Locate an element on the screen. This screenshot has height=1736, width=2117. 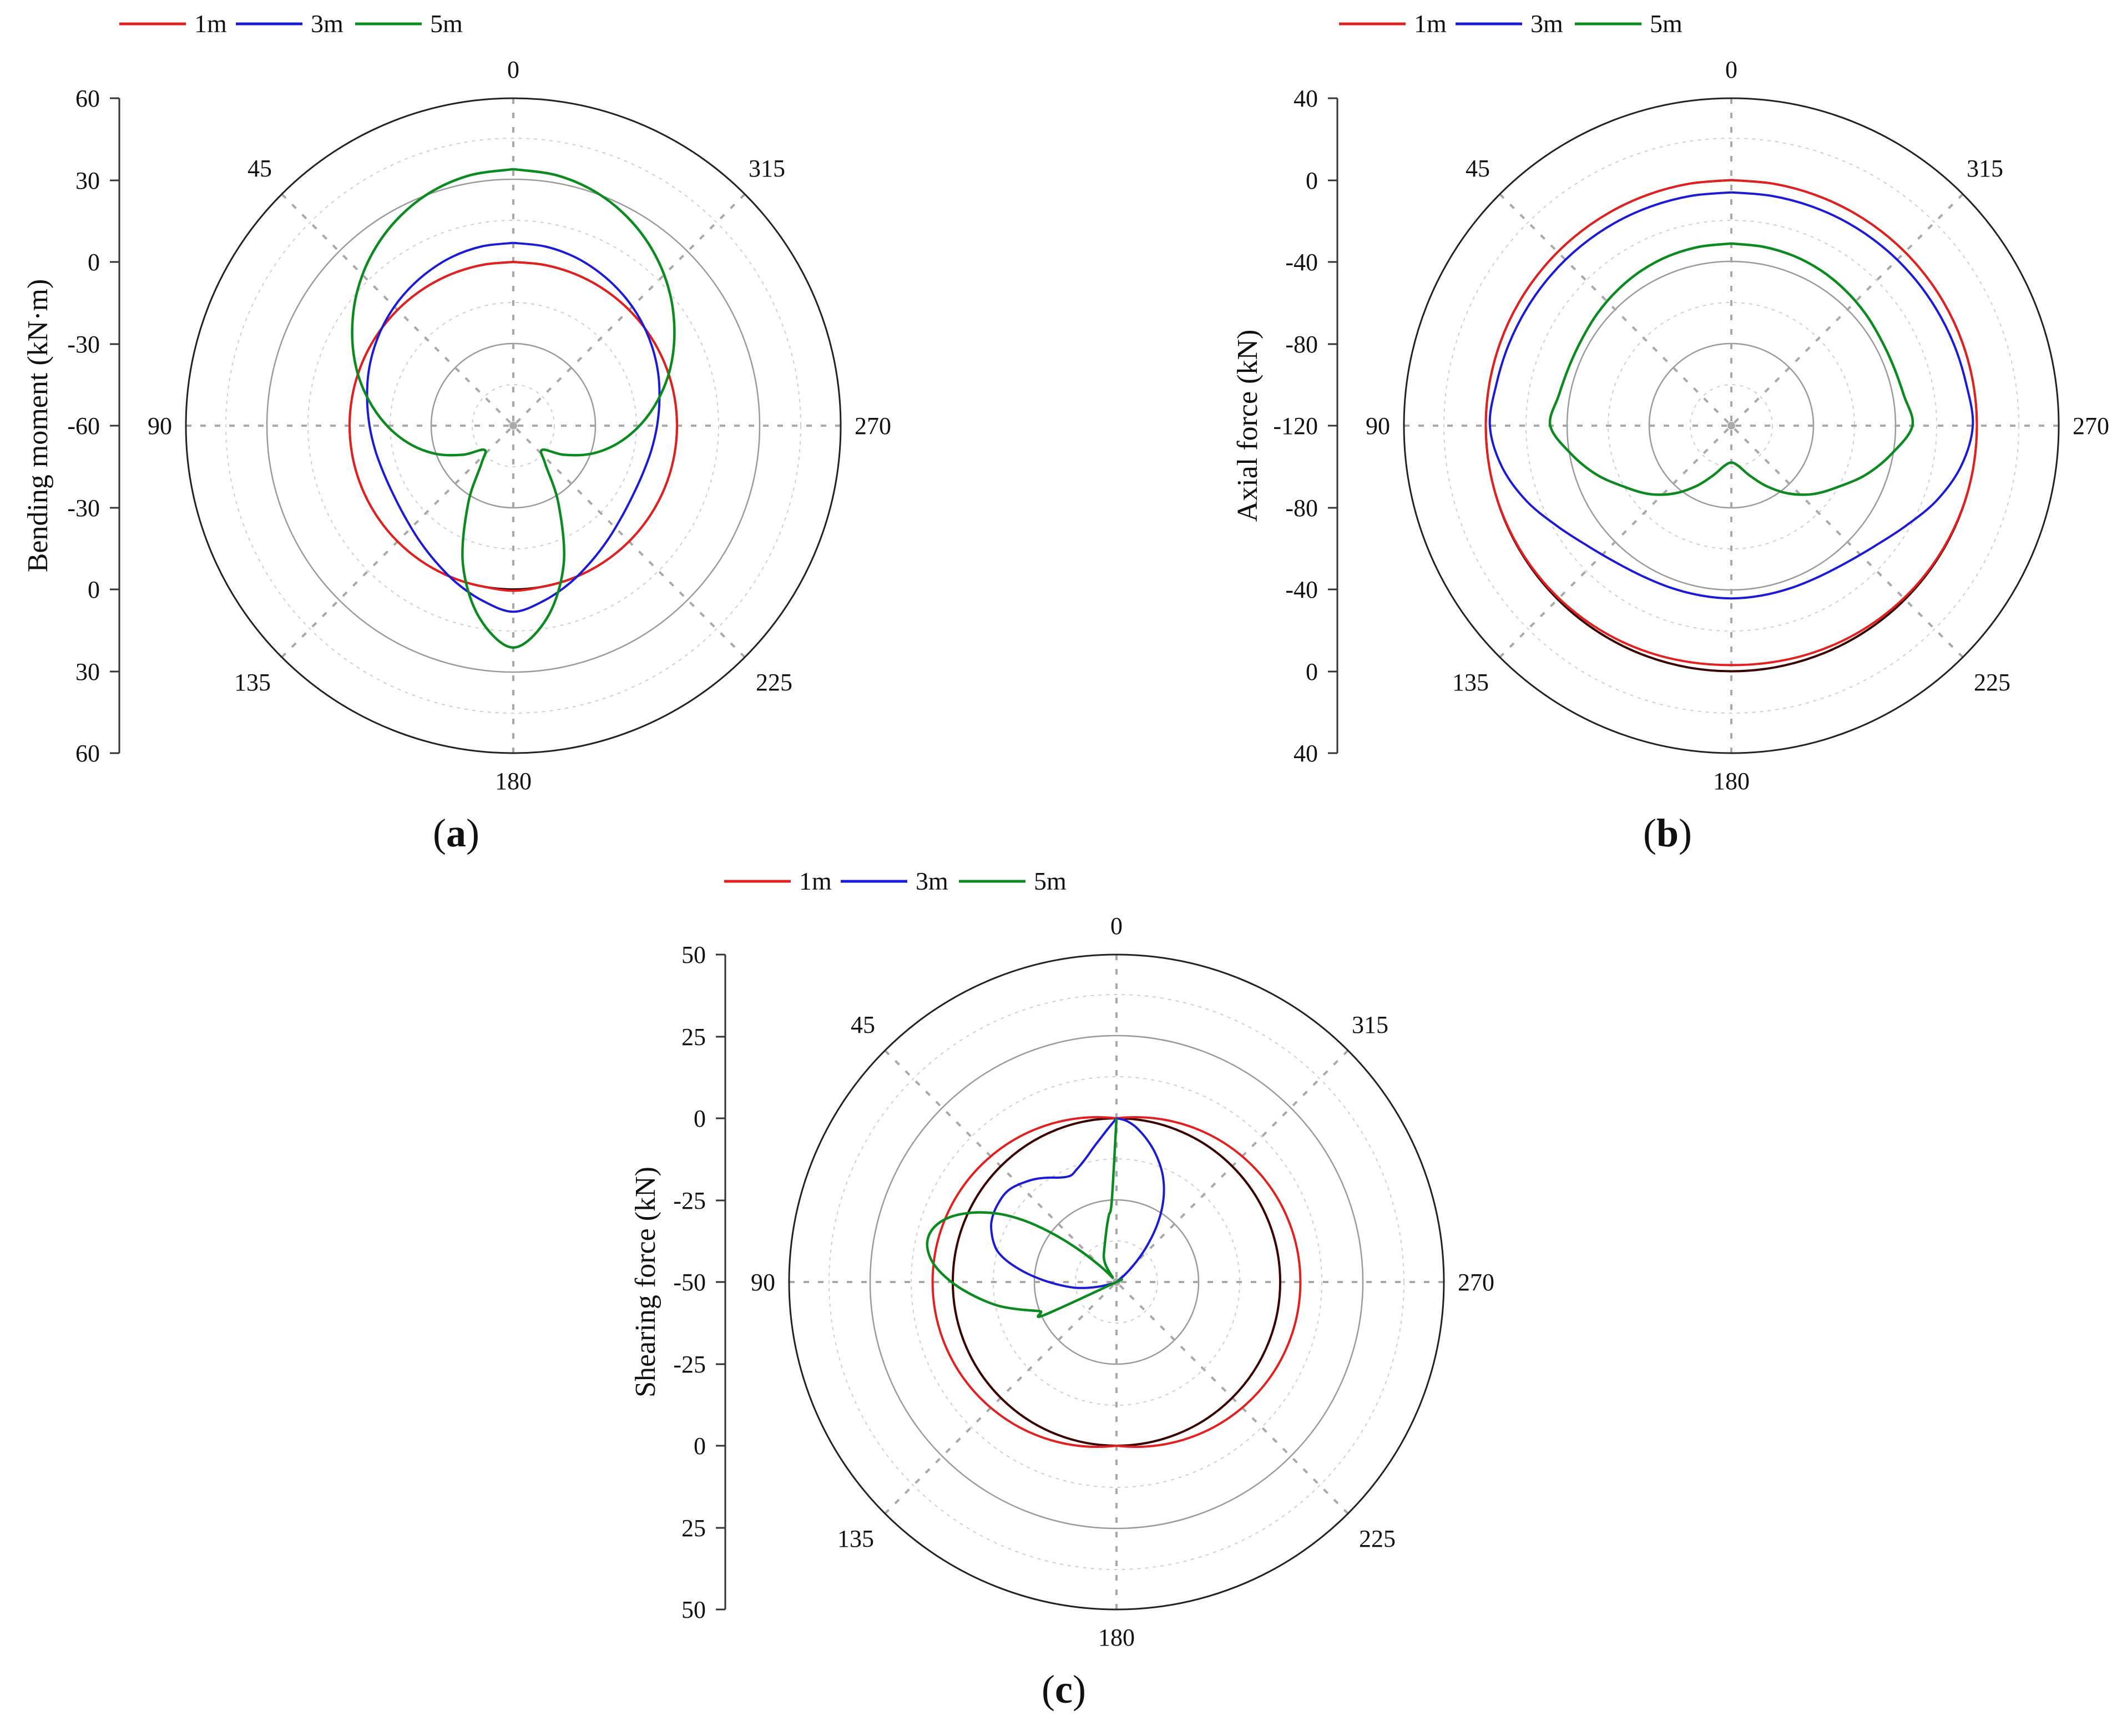
series-c is located at coordinates (1114, 1282).